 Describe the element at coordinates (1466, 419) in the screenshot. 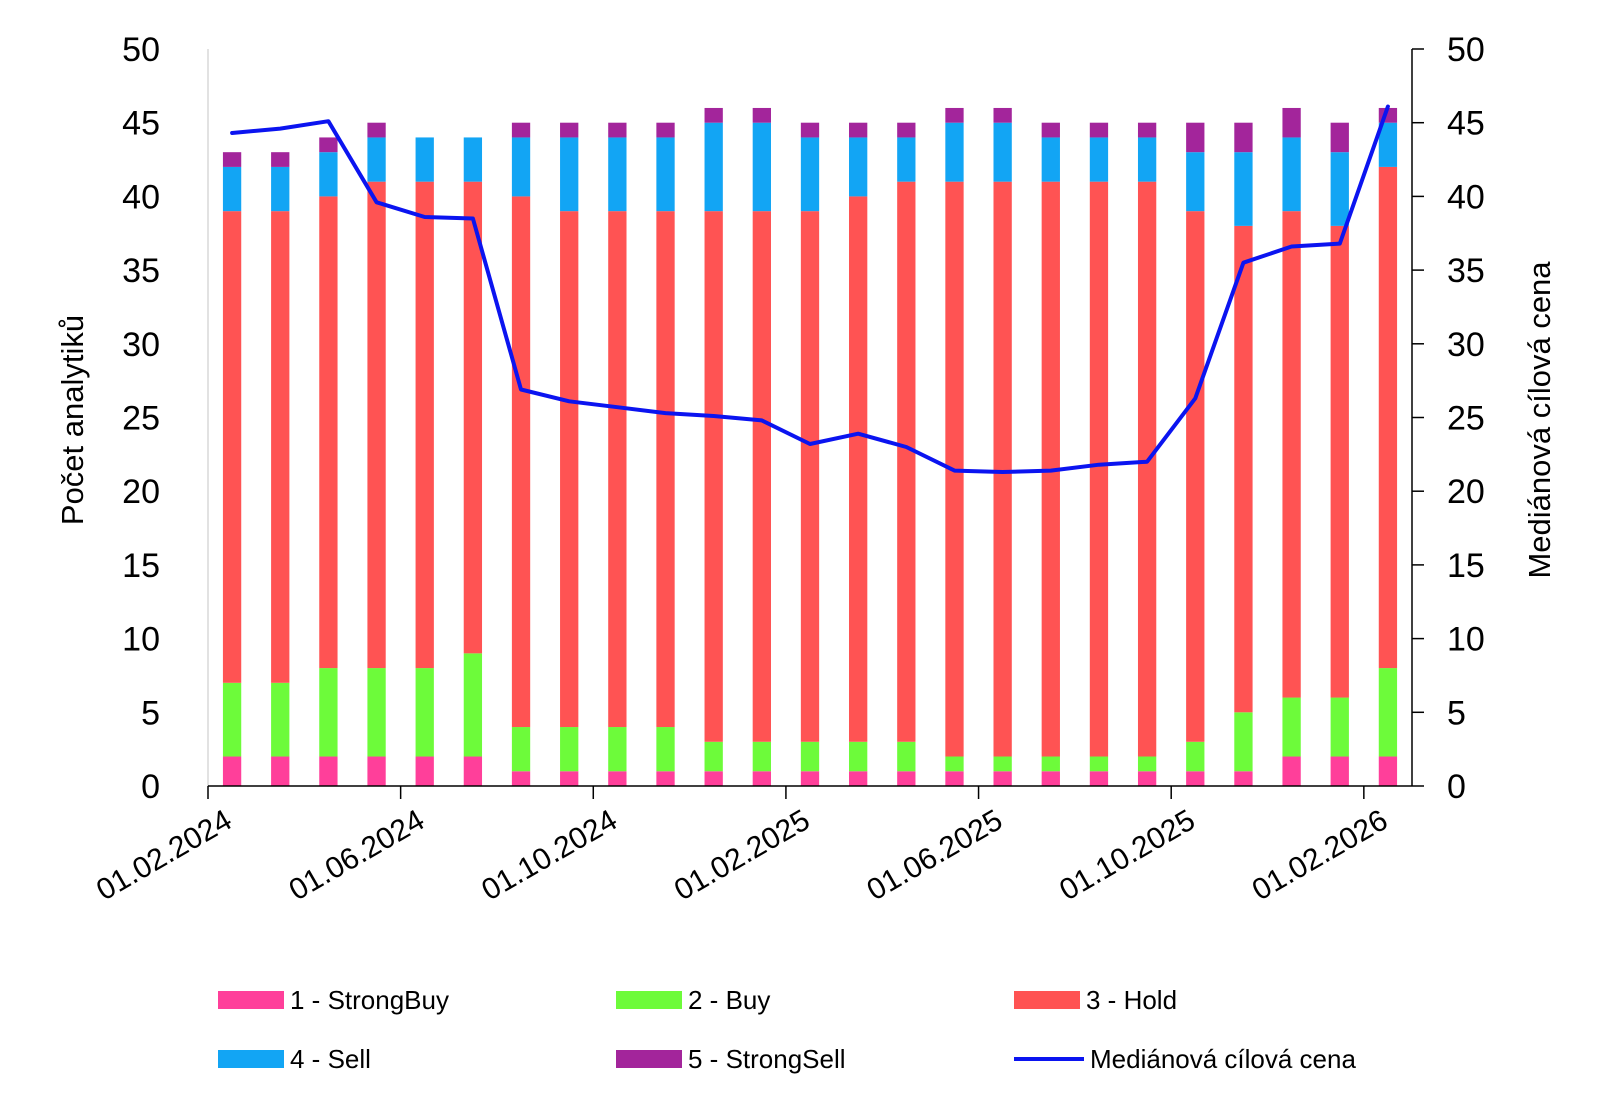

I see `y2-tick-label-25: 25` at that location.